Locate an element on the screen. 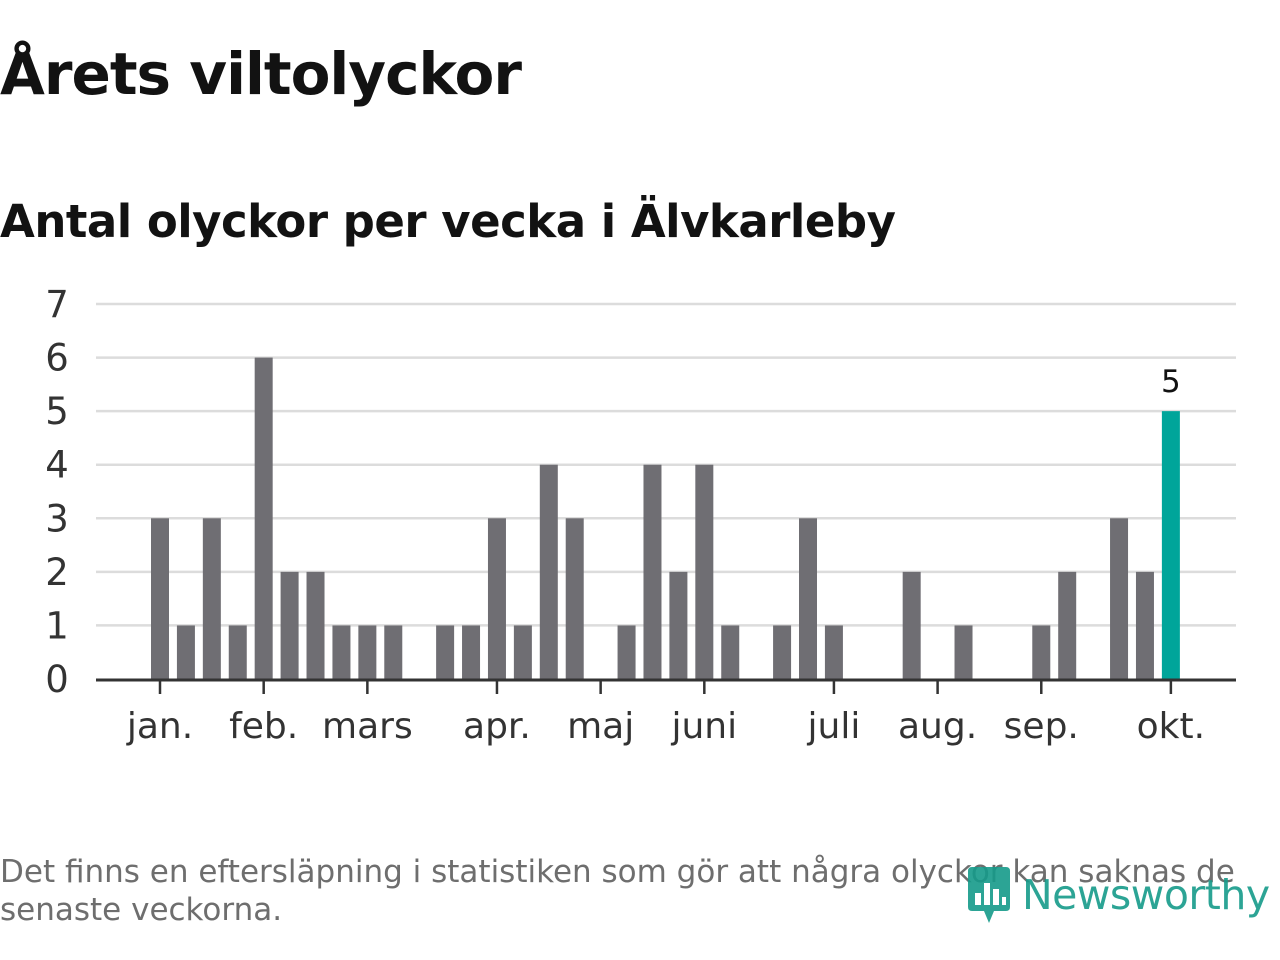 This screenshot has height=960, width=1280. y-axis-ticks: 0 1 2 3 4 5 6 7 is located at coordinates (57, 492).